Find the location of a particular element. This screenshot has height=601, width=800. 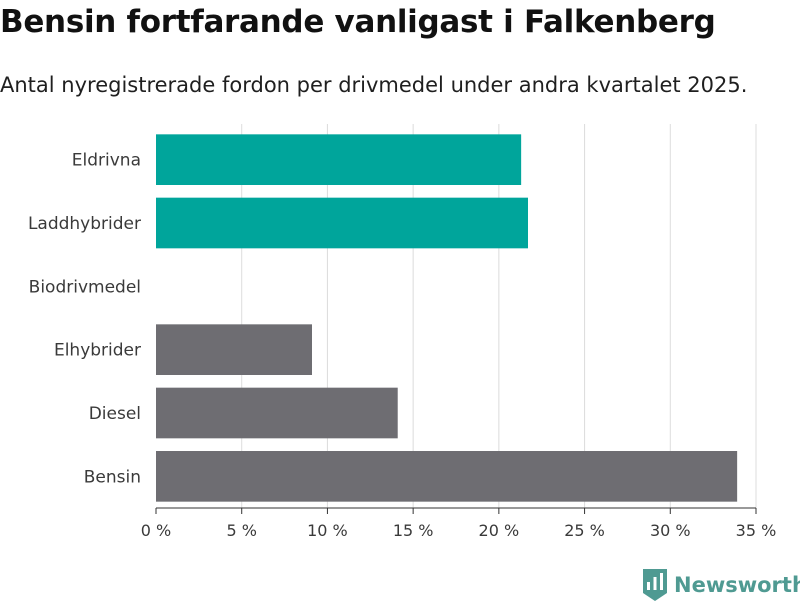

x-tick-label: 25 % is located at coordinates (584, 530).